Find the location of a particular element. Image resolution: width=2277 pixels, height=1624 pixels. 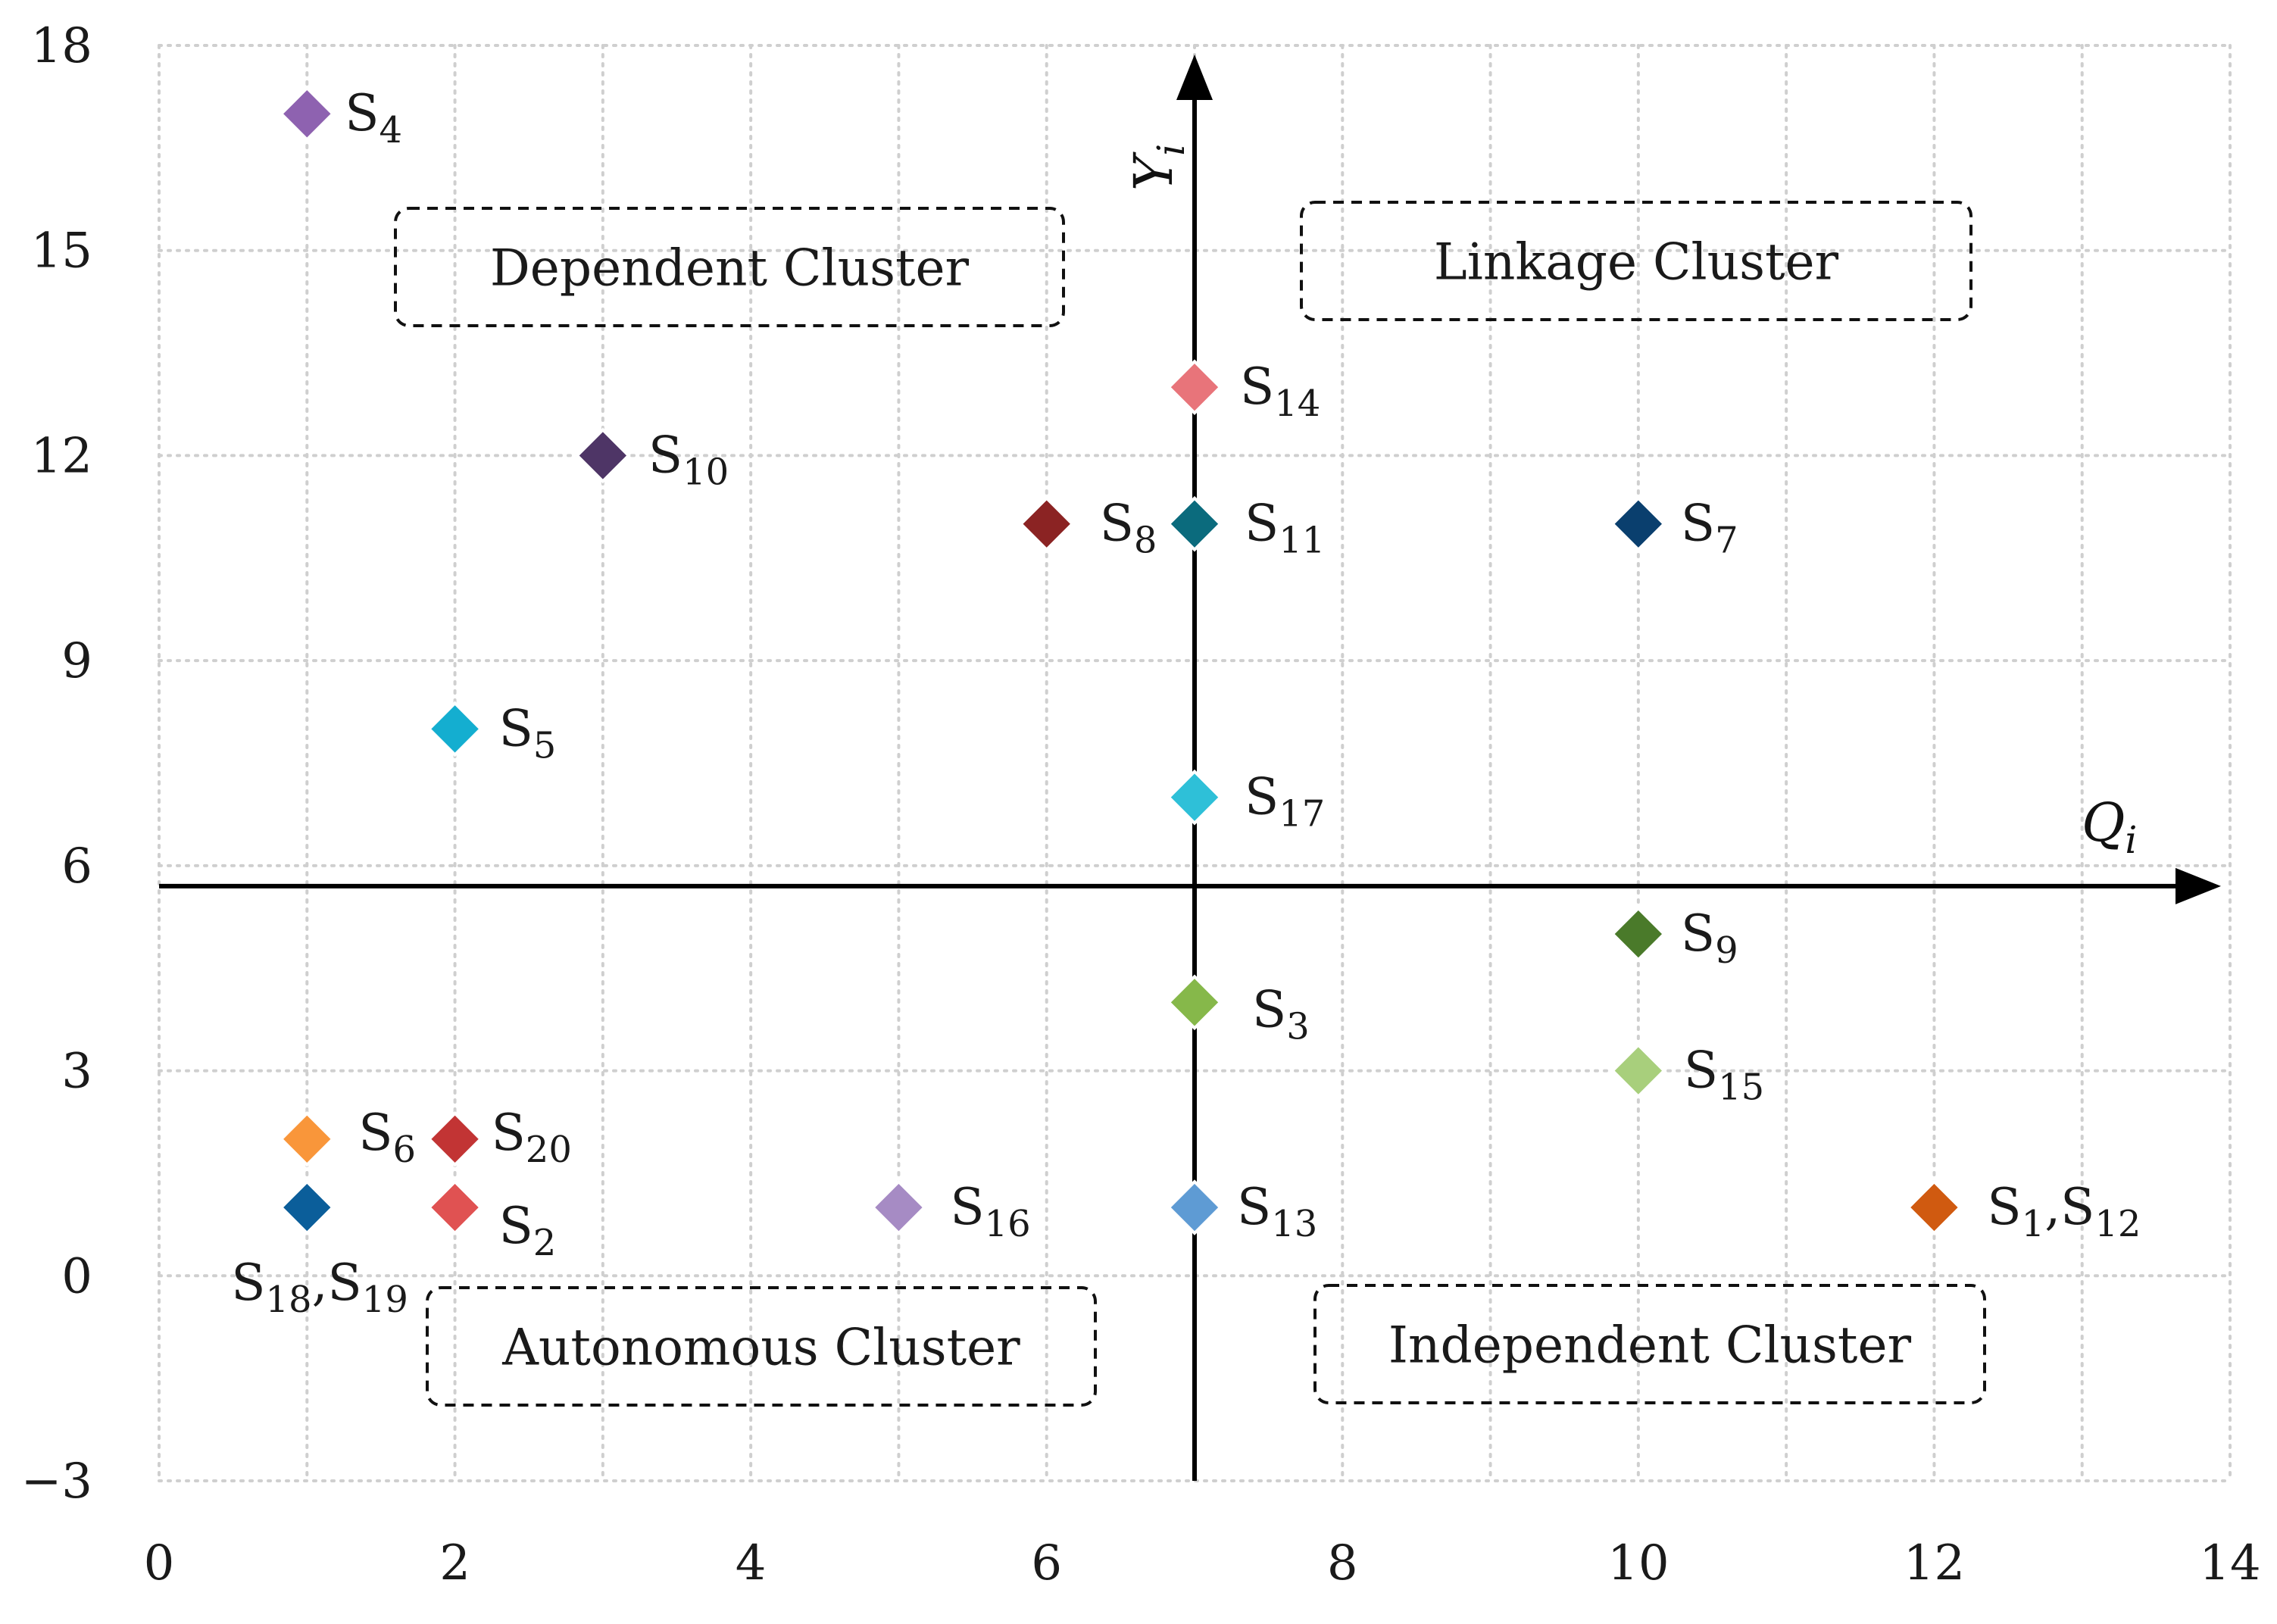

point-s6: S6 is located at coordinates (347, 1137).